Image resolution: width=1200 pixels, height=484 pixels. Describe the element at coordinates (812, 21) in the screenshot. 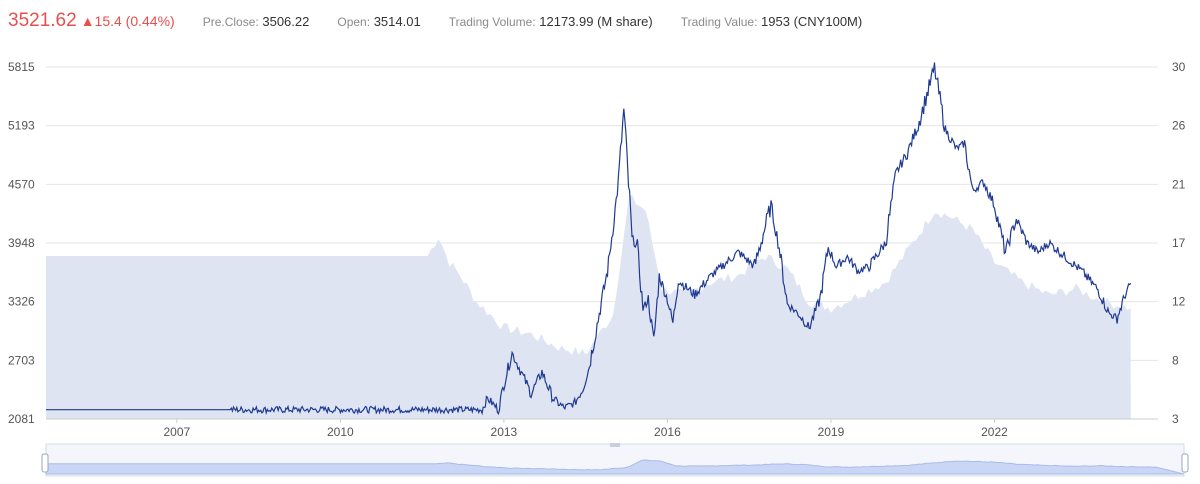

I see `stat-value: 1953 (CNY100M)` at that location.